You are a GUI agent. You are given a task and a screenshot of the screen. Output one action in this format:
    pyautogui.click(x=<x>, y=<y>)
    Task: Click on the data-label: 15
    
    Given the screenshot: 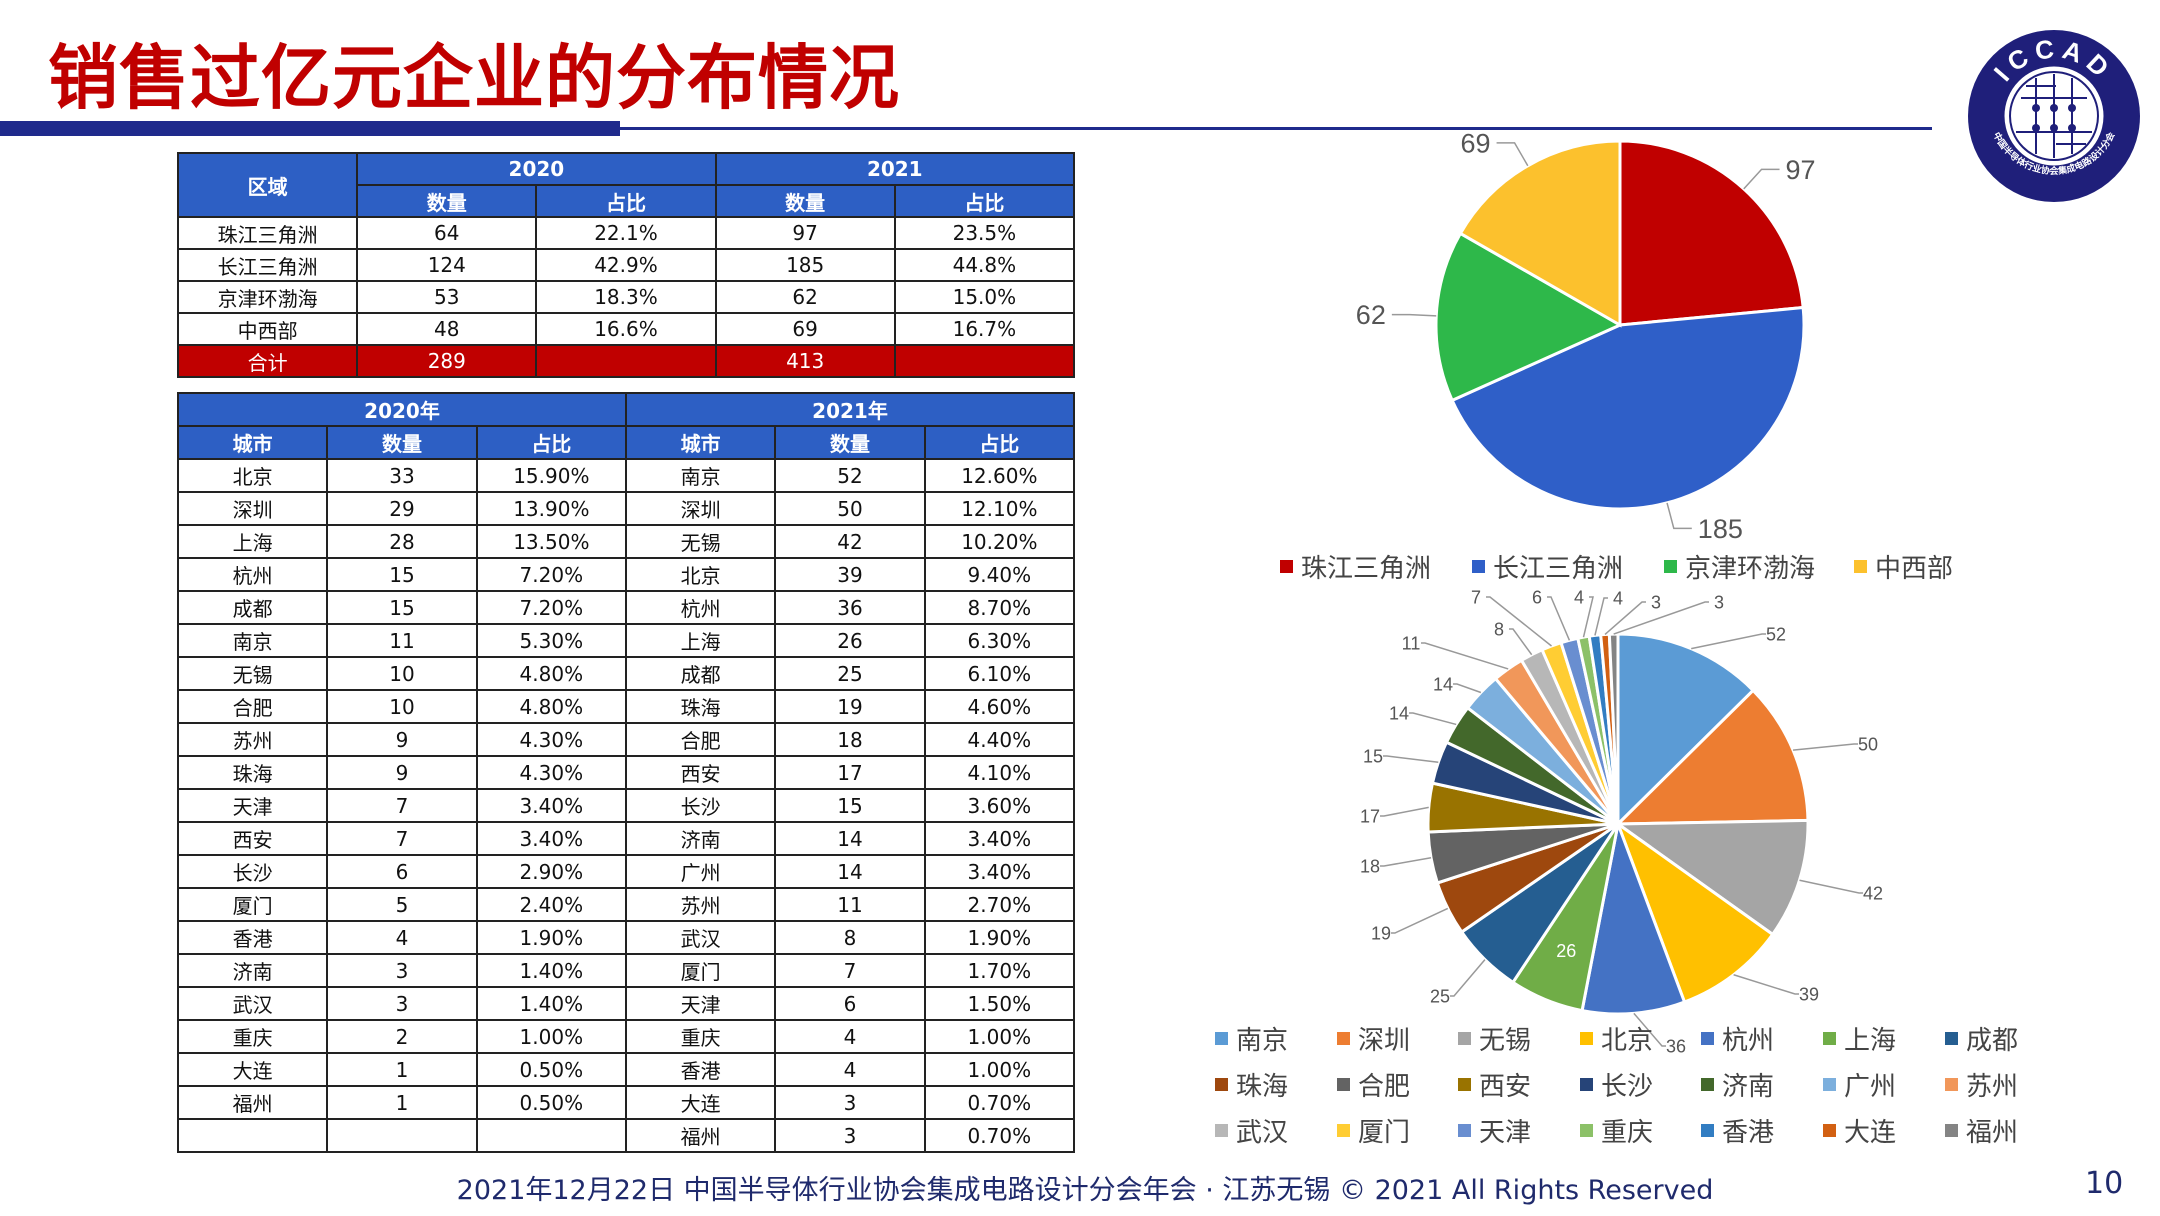 What is the action you would take?
    pyautogui.click(x=1373, y=756)
    